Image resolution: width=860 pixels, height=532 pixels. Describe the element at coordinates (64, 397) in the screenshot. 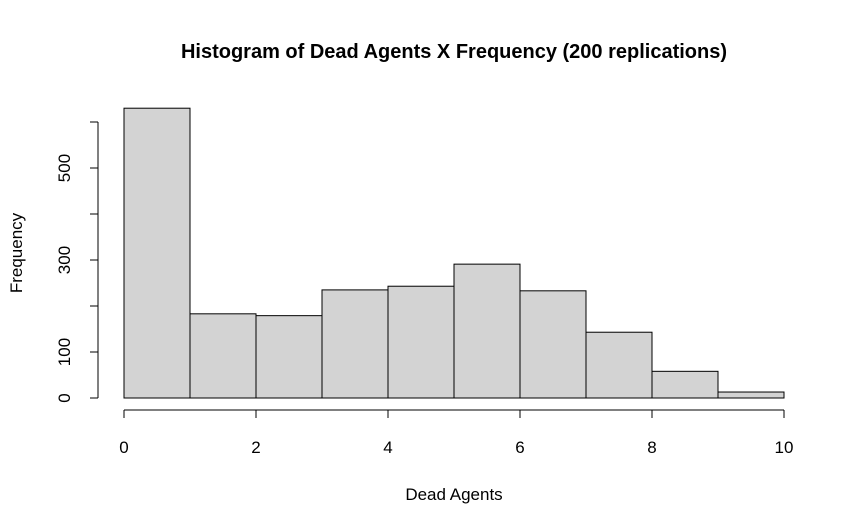

I see `y-tick-label-0: 0` at that location.